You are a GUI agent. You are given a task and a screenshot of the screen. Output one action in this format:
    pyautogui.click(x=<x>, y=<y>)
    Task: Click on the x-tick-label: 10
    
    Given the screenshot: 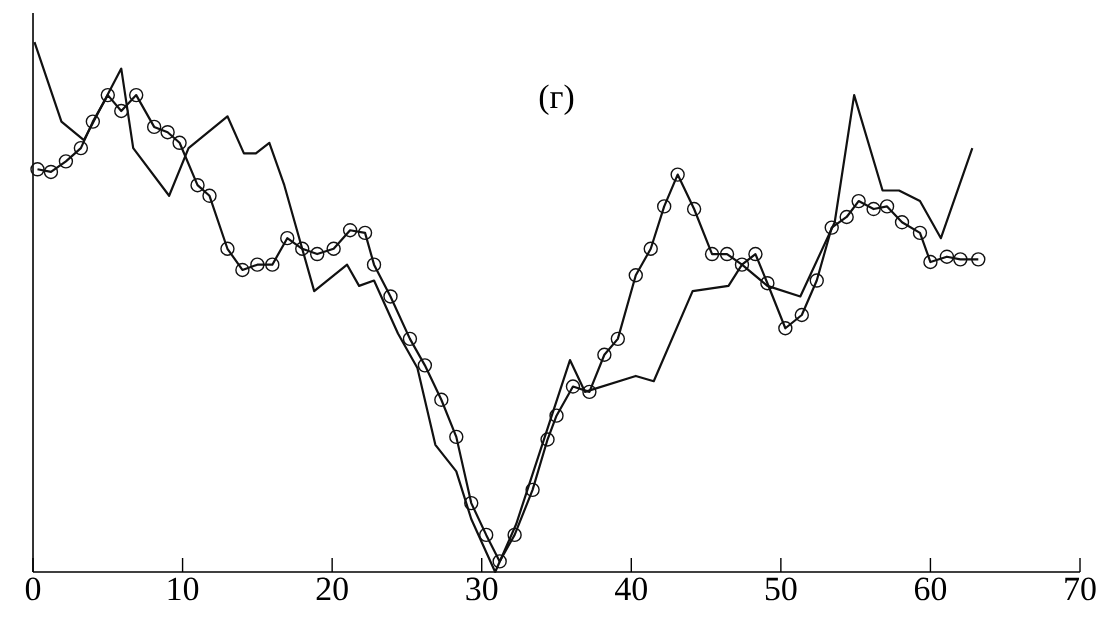 What is the action you would take?
    pyautogui.click(x=183, y=589)
    